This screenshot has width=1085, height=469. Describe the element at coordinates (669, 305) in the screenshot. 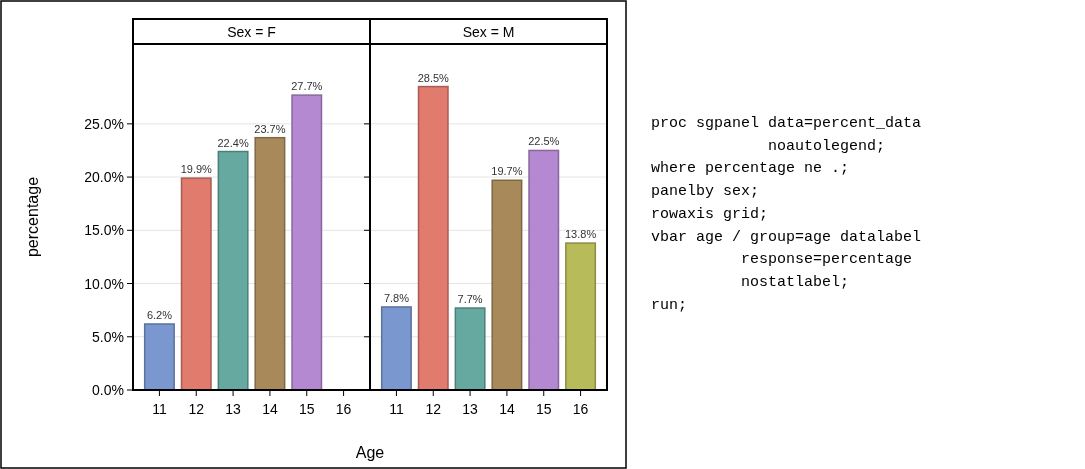

I see `text: run;` at that location.